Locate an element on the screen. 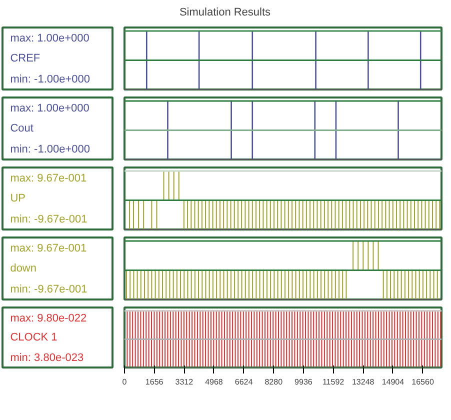 Image resolution: width=451 pixels, height=420 pixels. text: UP is located at coordinates (18, 198).